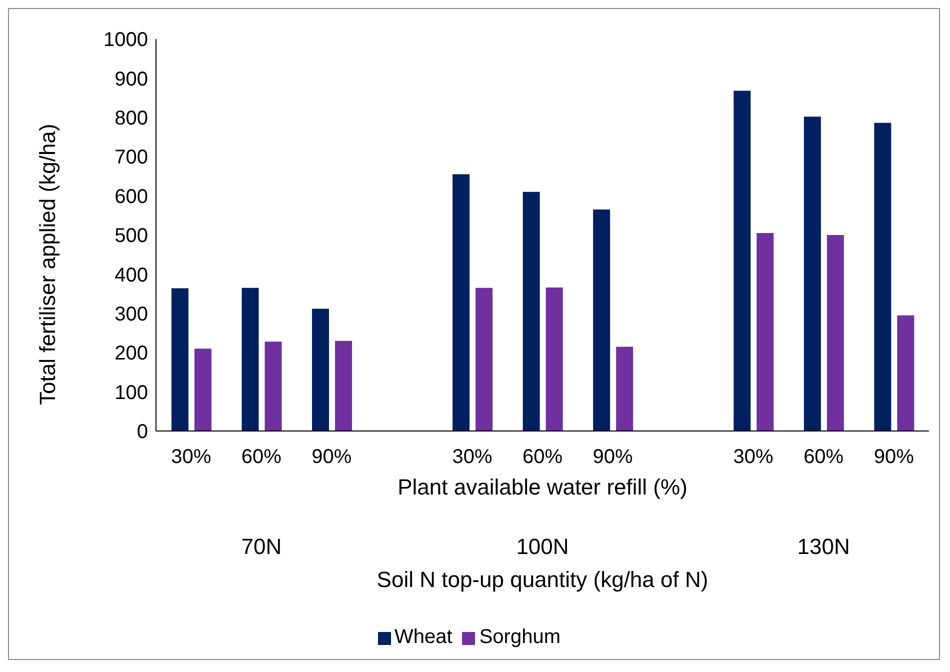 This screenshot has height=672, width=950. What do you see at coordinates (47, 264) in the screenshot?
I see `y-axis-title: Total fertiliser applied (kg/ha)` at bounding box center [47, 264].